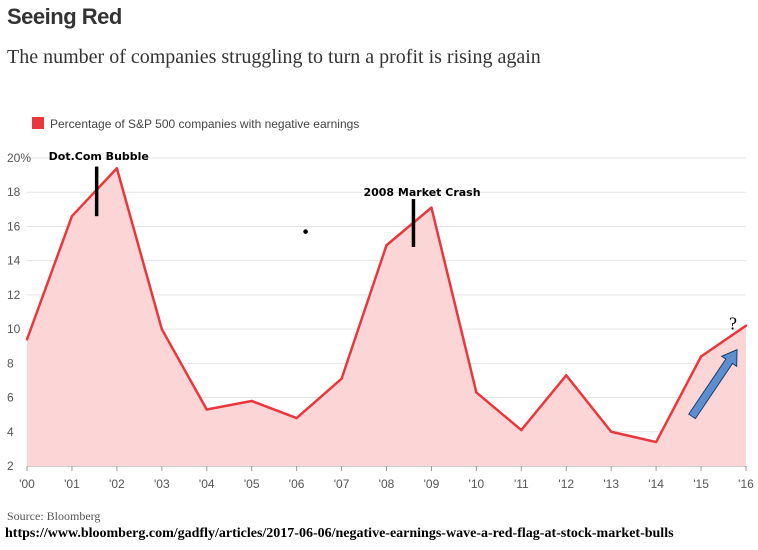 Image resolution: width=758 pixels, height=550 pixels. Describe the element at coordinates (297, 484) in the screenshot. I see `x-tick-label: '06` at that location.